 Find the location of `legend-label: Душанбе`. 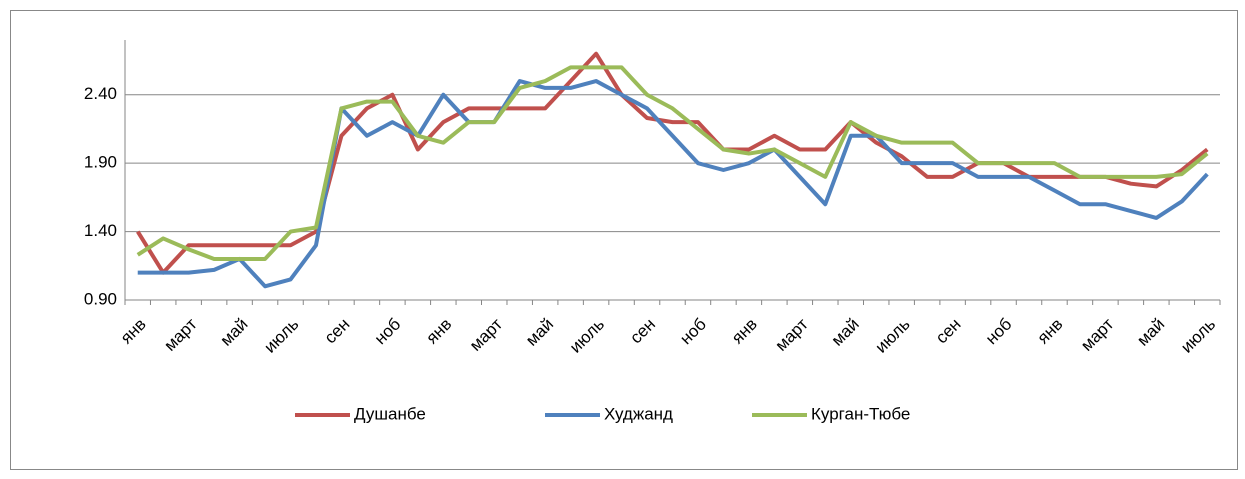

legend-label: Душанбе is located at coordinates (390, 413).